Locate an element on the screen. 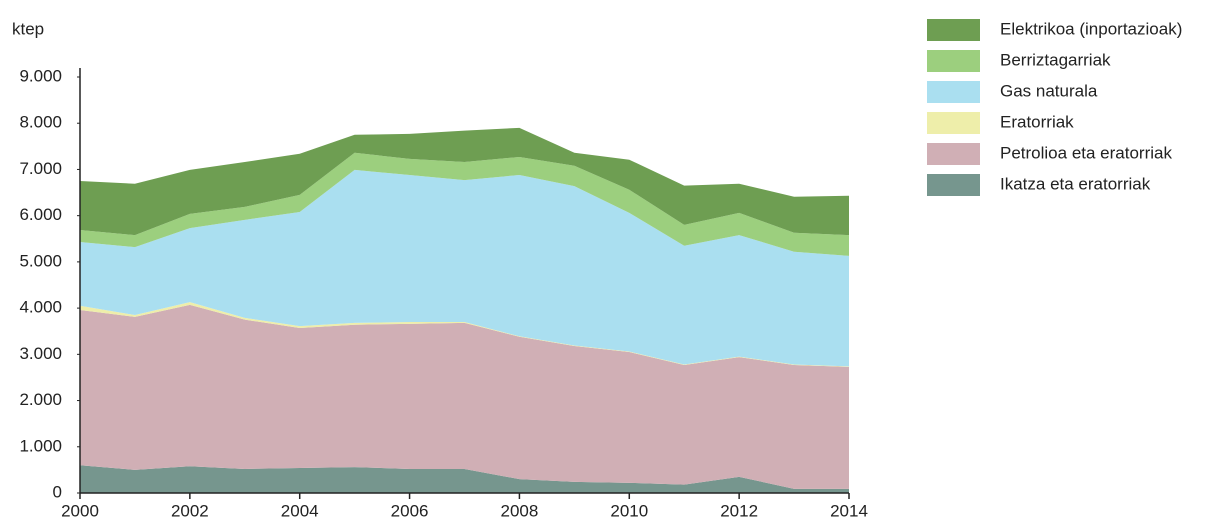 The height and width of the screenshot is (527, 1226). legend-label: Berriztagarriak is located at coordinates (1055, 59).